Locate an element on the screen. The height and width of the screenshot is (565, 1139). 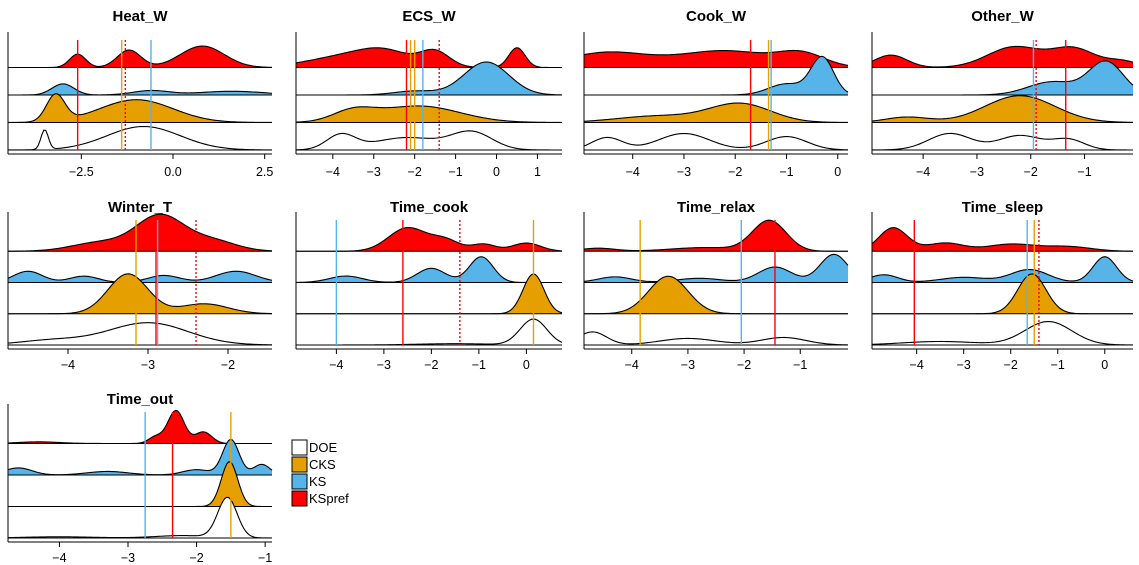
legend-label-doe: DOE is located at coordinates (323, 447).